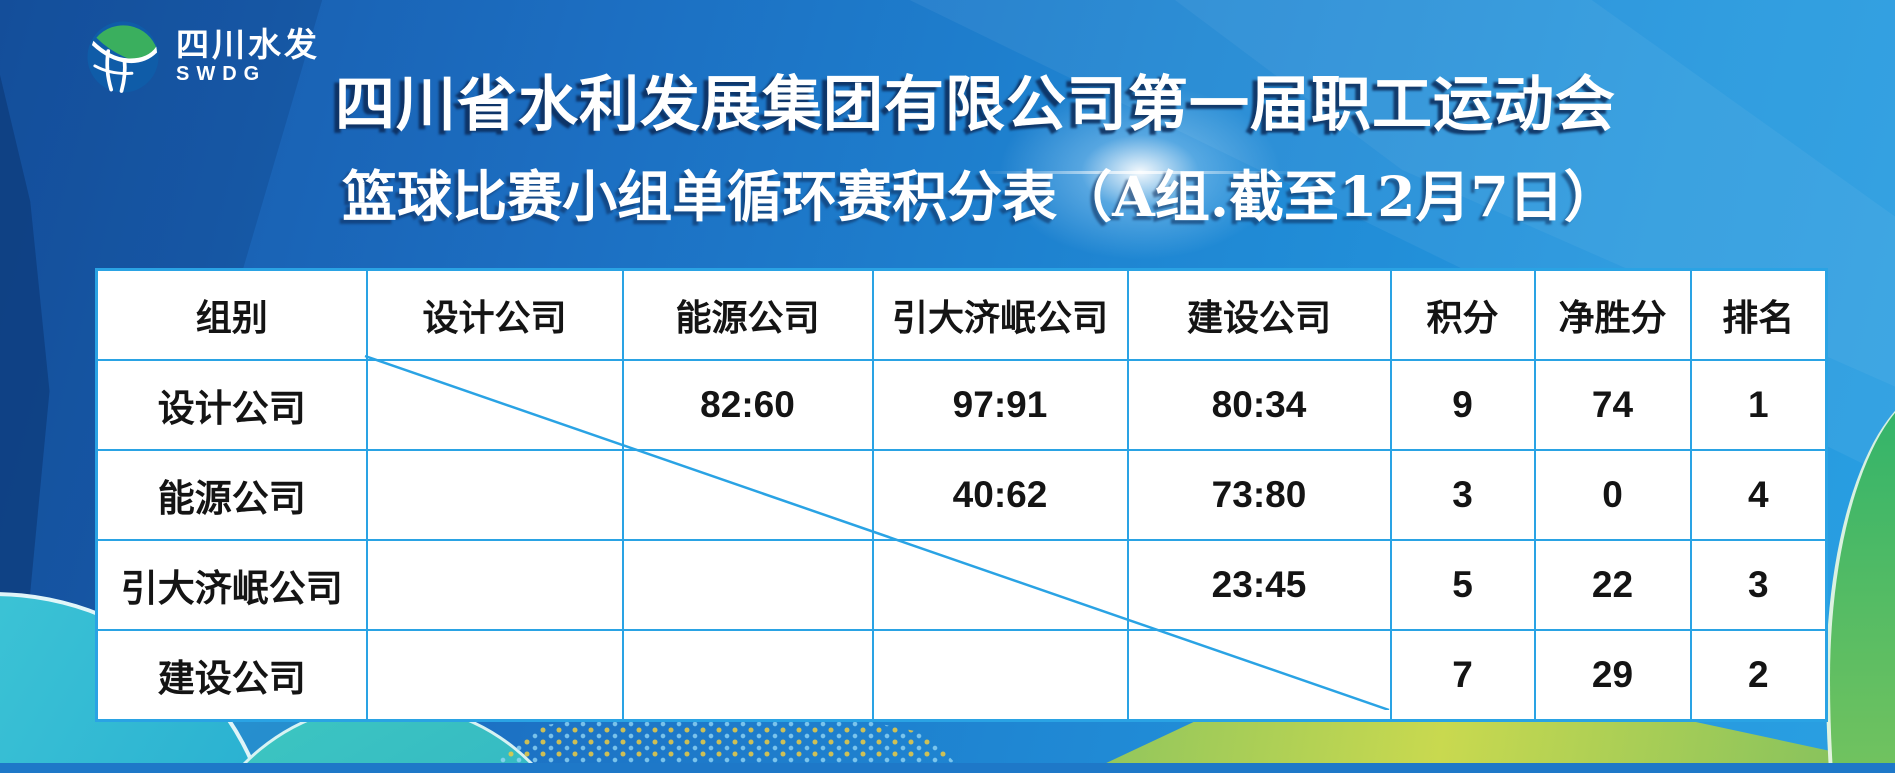  What do you see at coordinates (1462, 405) in the screenshot?
I see `points-cell: 9` at bounding box center [1462, 405].